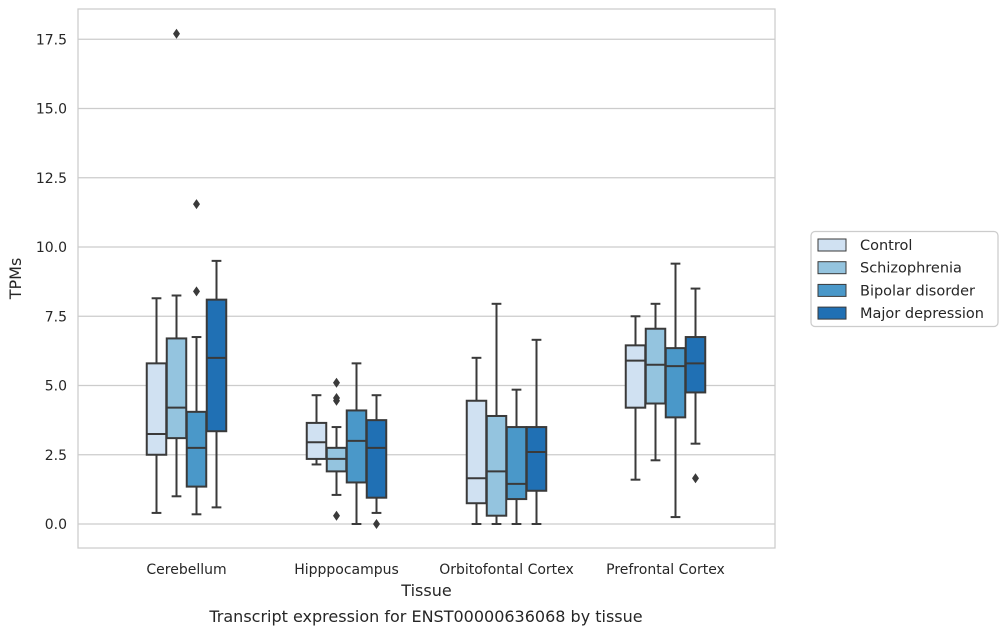 The height and width of the screenshot is (634, 1007). I want to click on y-axis-label: TPMs, so click(15, 279).